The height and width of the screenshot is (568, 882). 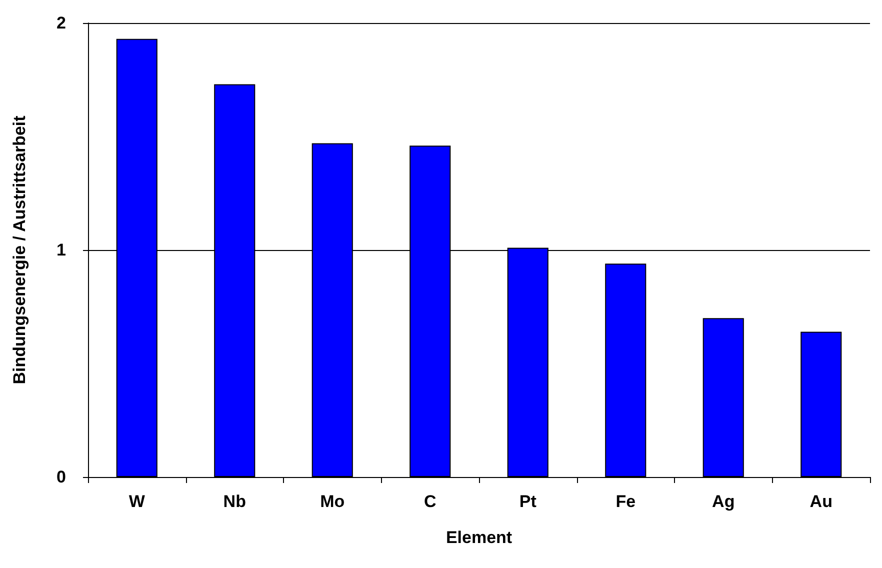 What do you see at coordinates (137, 501) in the screenshot?
I see `x-tick-label: W` at bounding box center [137, 501].